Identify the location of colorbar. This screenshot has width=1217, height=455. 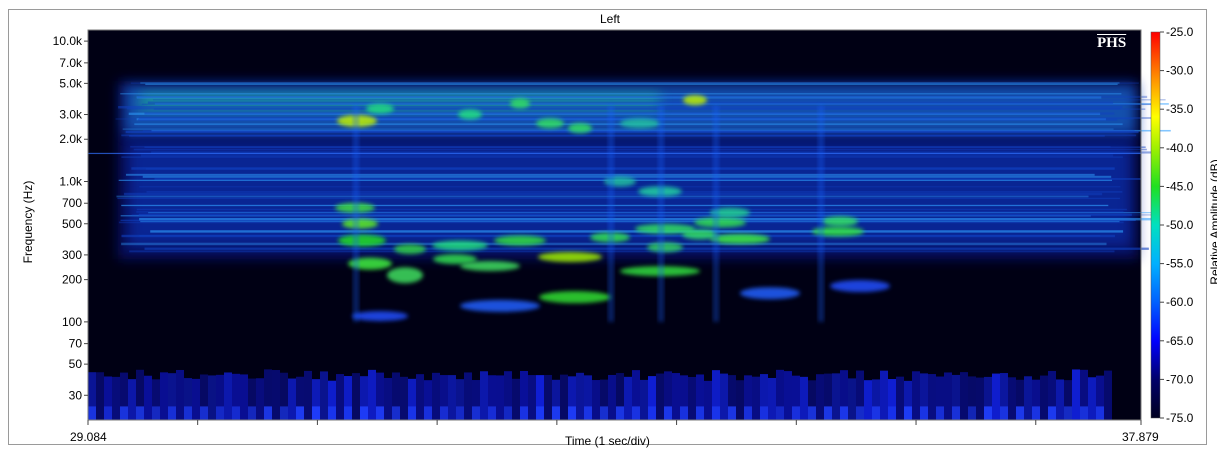
(1155, 225).